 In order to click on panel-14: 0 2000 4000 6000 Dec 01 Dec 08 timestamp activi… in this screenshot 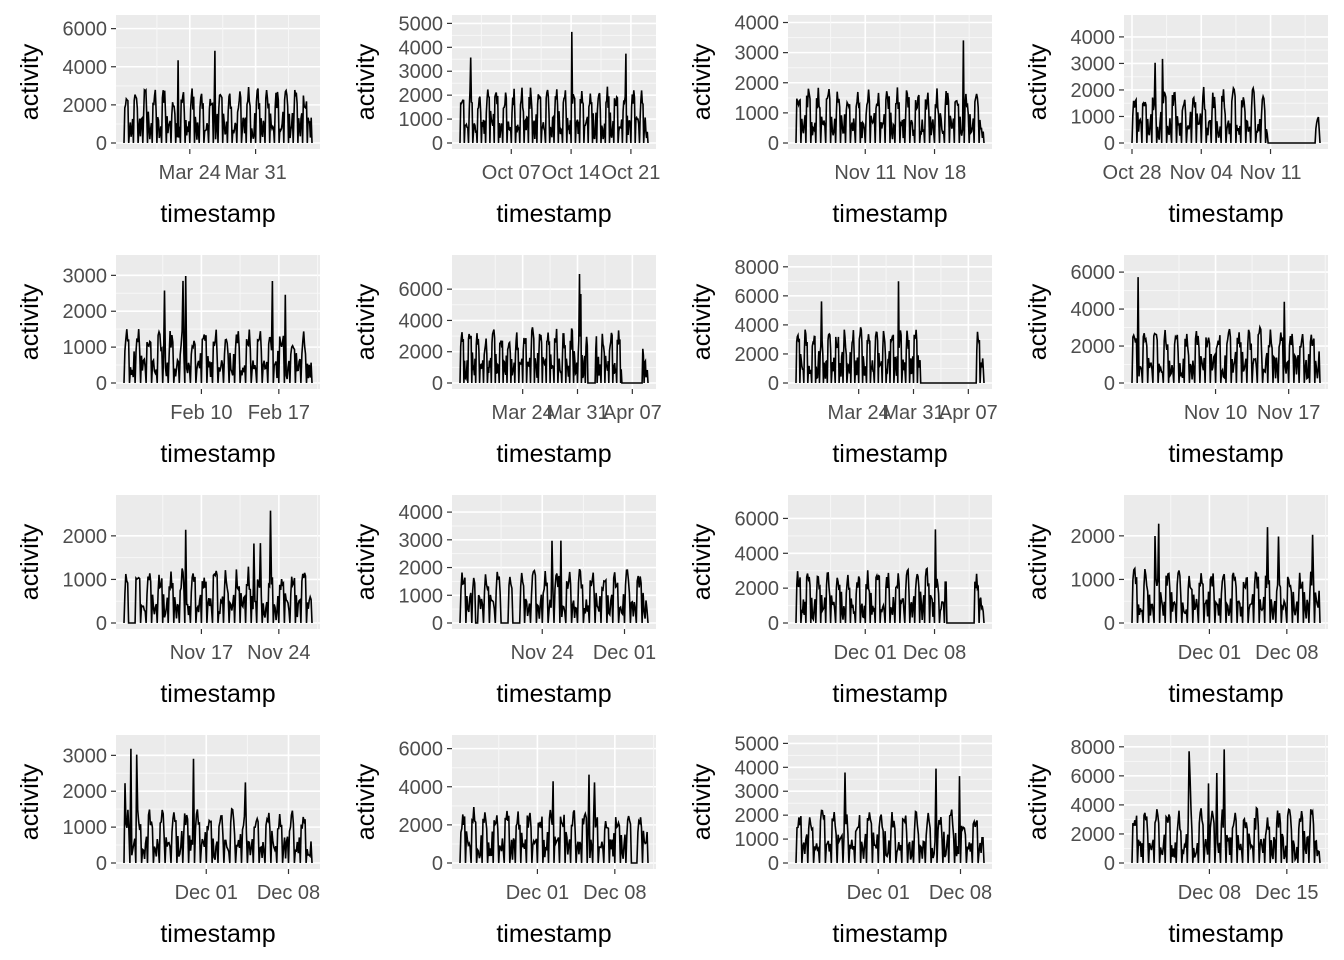, I will do `click(504, 841)`.